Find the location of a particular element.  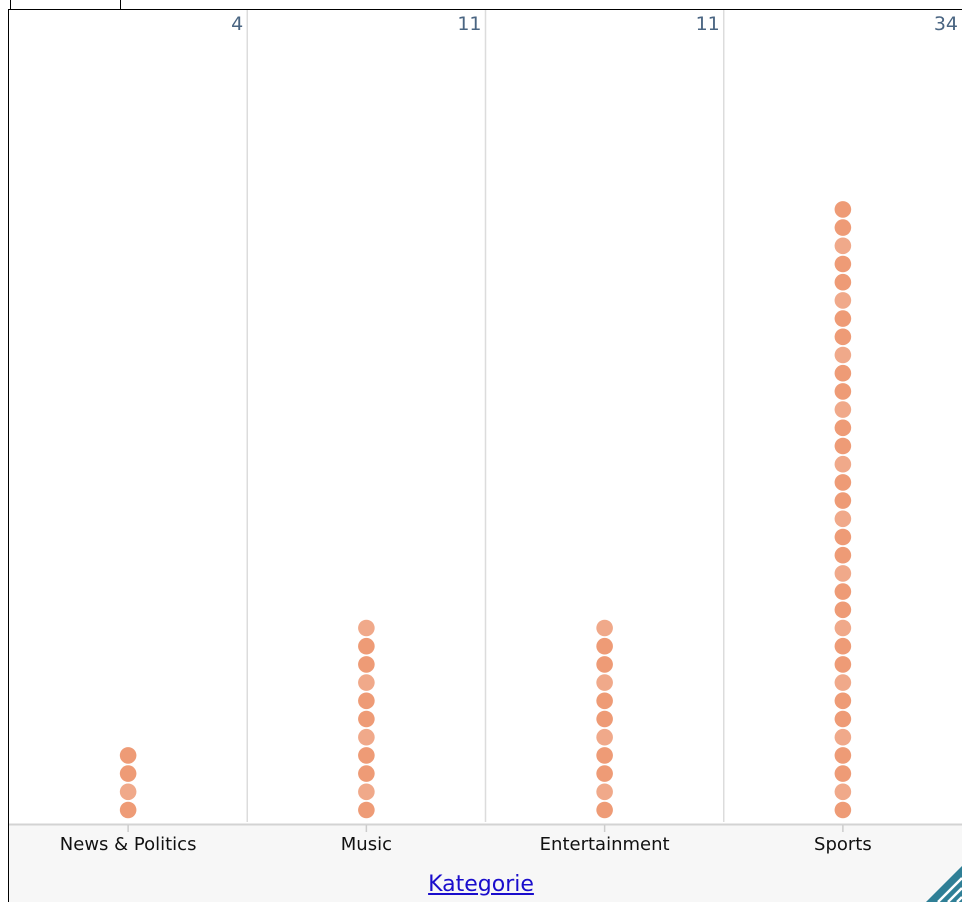

category-label: Sports is located at coordinates (843, 844).